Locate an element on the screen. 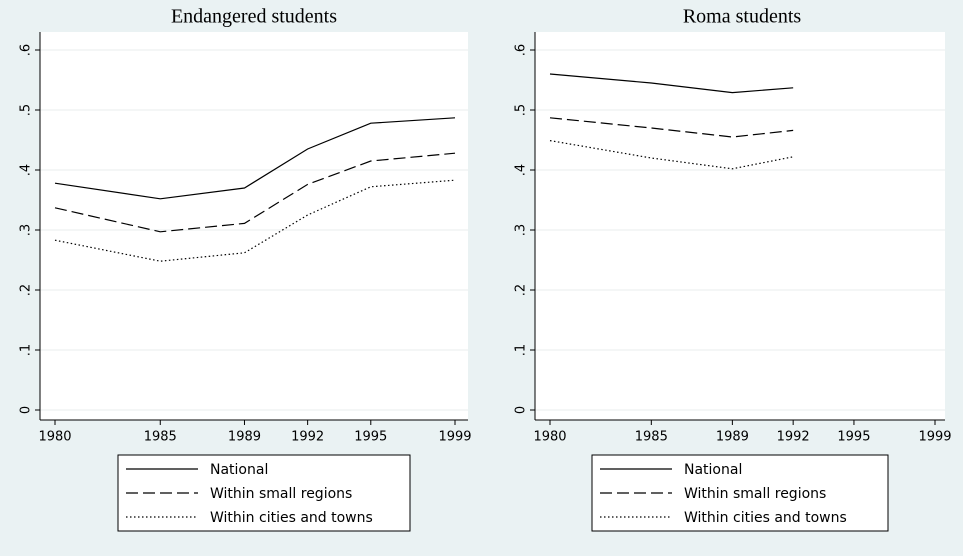 This screenshot has width=963, height=556. chart-title: Endangered students is located at coordinates (254, 17).